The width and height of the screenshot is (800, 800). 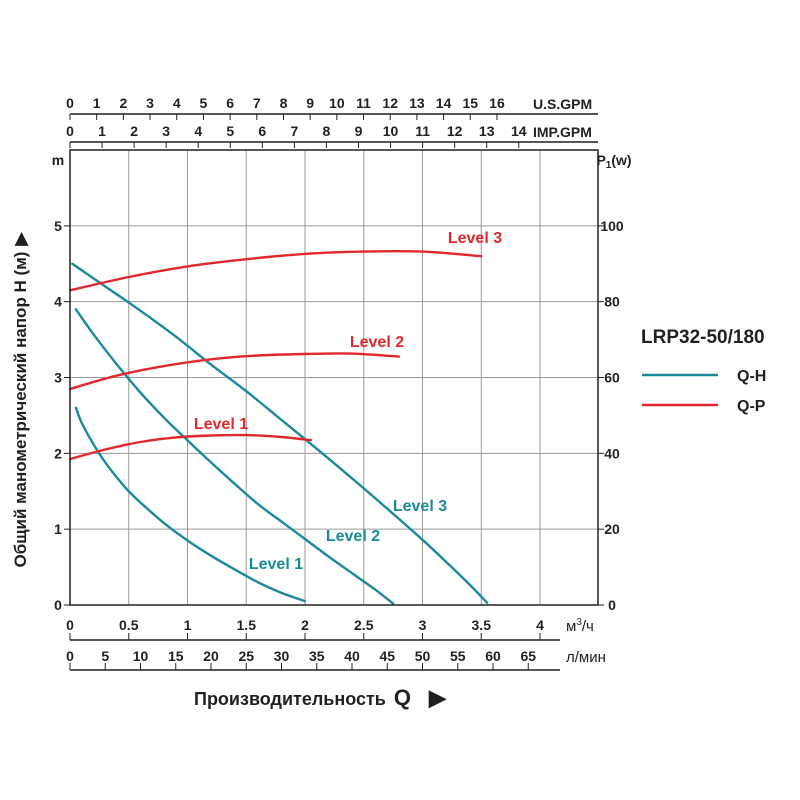 I want to click on impgpm-tick-label: 13, so click(x=487, y=131).